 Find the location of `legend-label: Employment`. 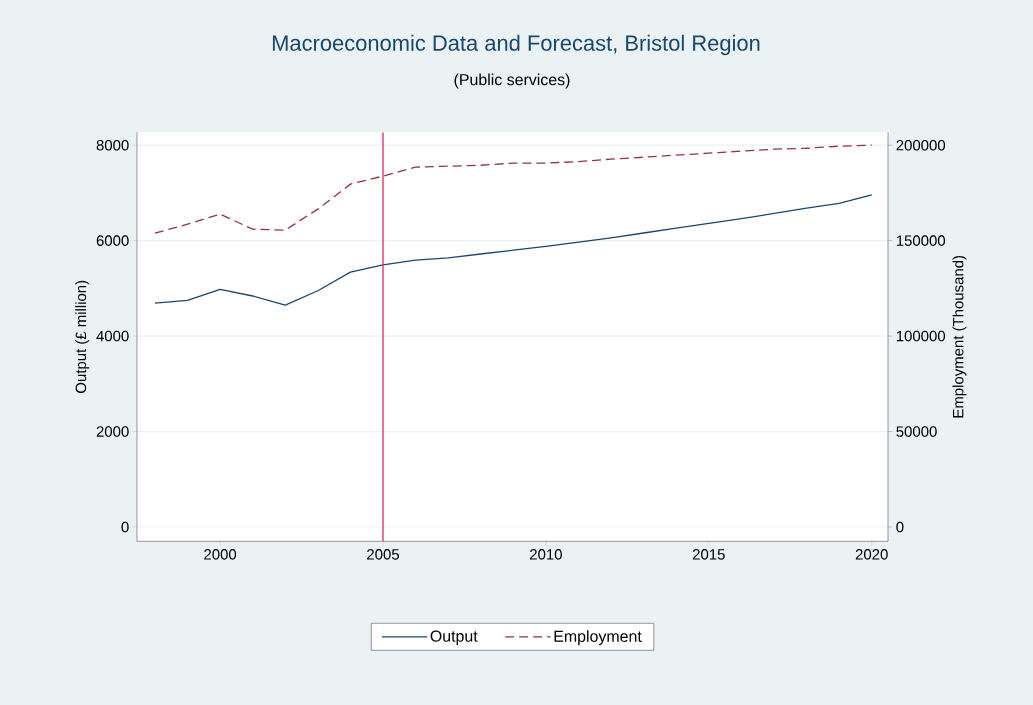

legend-label: Employment is located at coordinates (598, 638).